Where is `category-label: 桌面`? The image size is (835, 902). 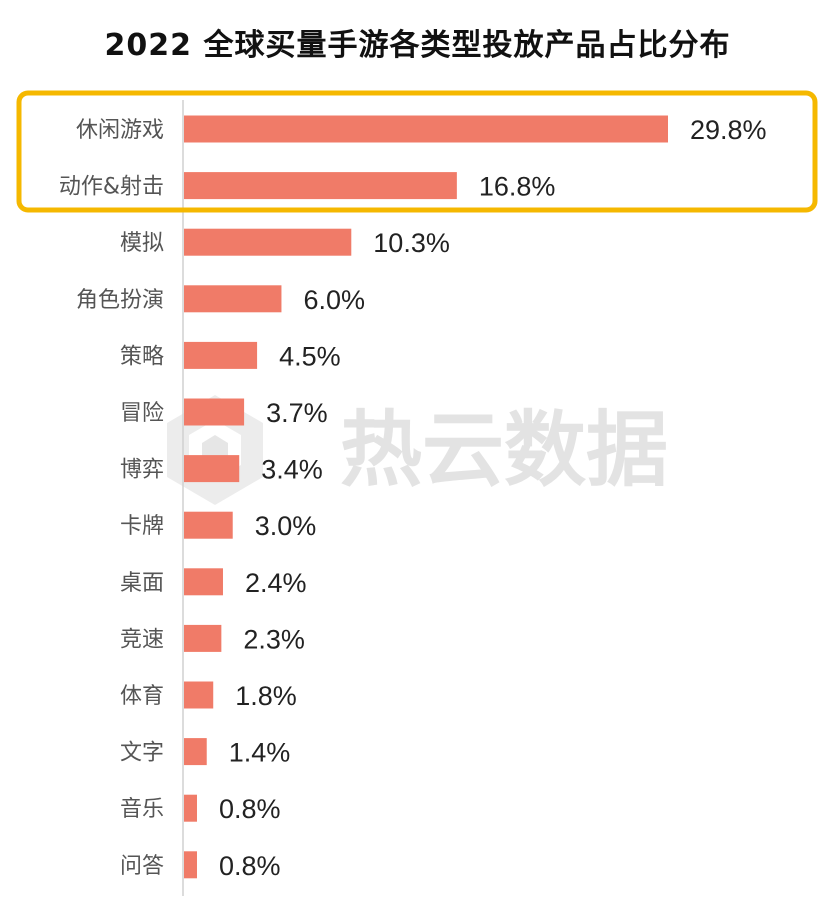
category-label: 桌面 is located at coordinates (142, 583).